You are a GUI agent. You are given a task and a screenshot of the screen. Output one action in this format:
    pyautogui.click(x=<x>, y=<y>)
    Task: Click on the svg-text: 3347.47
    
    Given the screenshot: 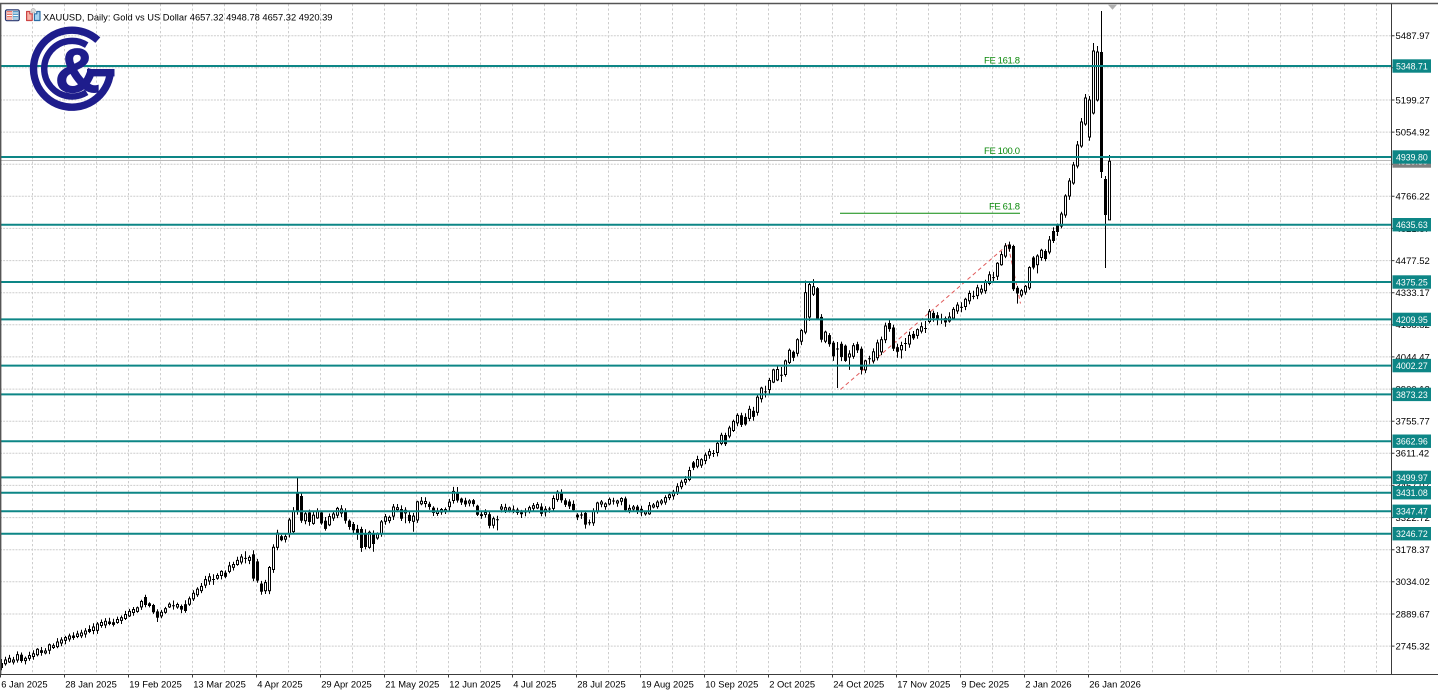 What is the action you would take?
    pyautogui.click(x=1412, y=512)
    